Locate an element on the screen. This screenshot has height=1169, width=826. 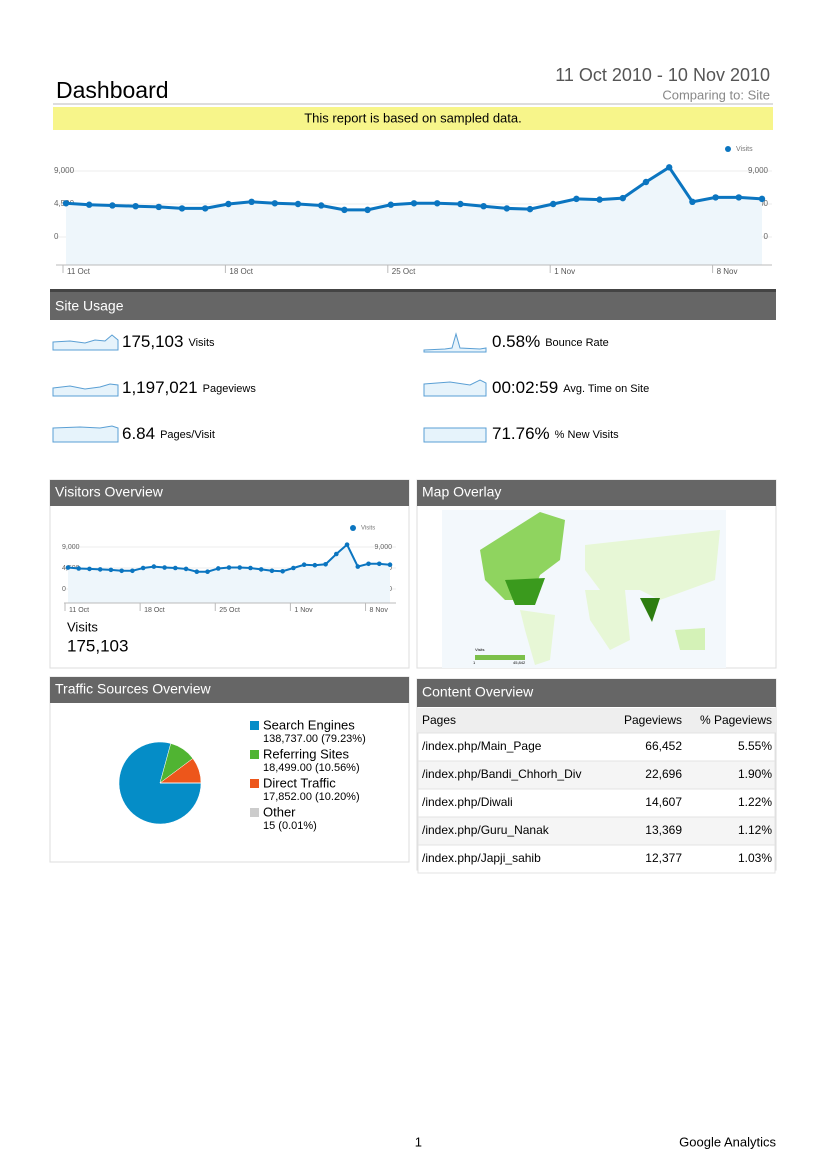
sparklines is located at coordinates (269, 387).